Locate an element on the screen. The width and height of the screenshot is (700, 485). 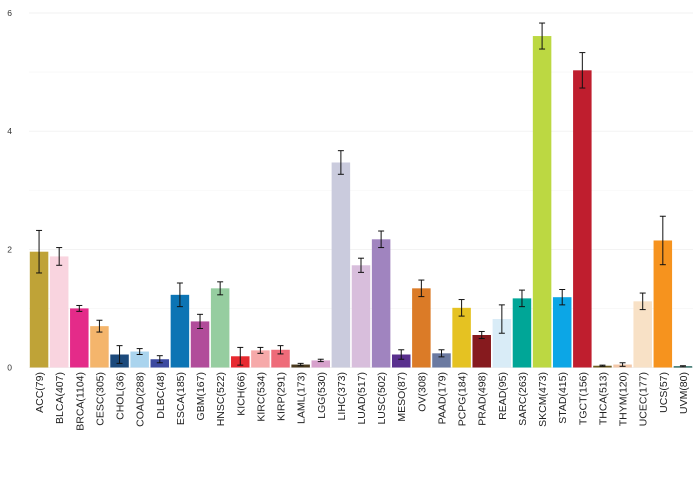
x-tick-label: LUSC(502) is located at coordinates (382, 398).